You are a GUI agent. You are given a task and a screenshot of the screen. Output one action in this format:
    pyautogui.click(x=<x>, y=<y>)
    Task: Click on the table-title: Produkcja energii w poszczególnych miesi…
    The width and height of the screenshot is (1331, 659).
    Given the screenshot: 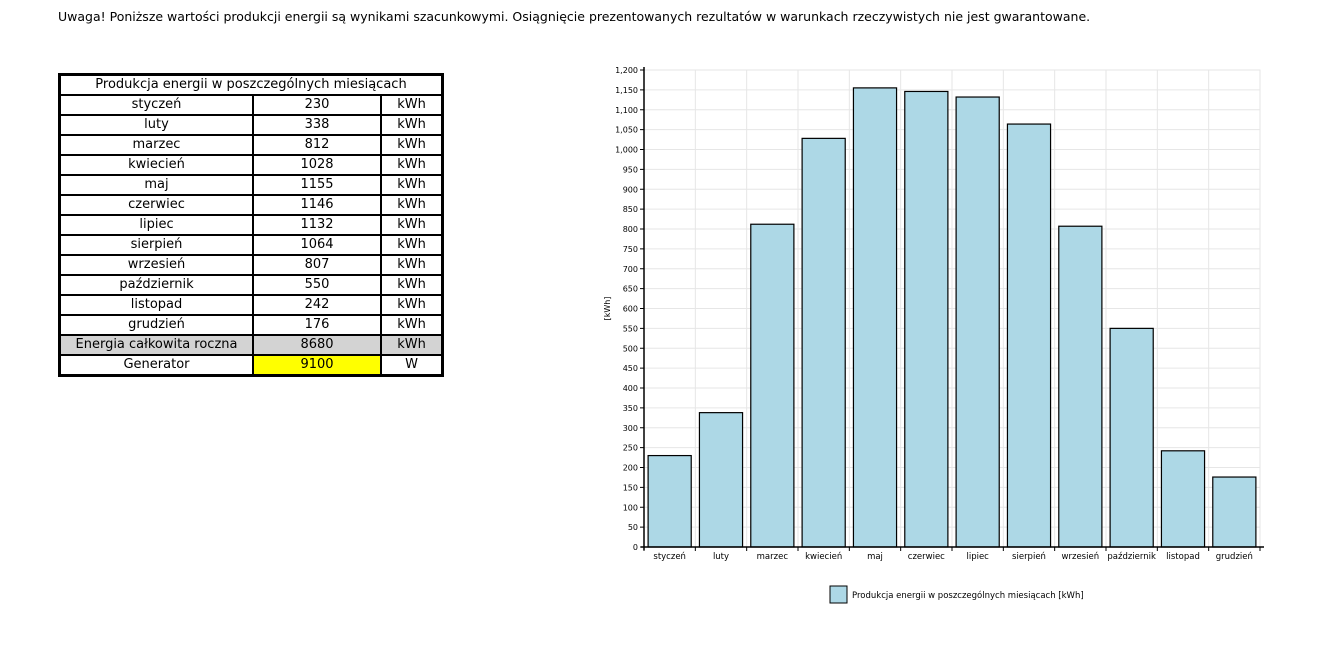 What is the action you would take?
    pyautogui.click(x=251, y=85)
    